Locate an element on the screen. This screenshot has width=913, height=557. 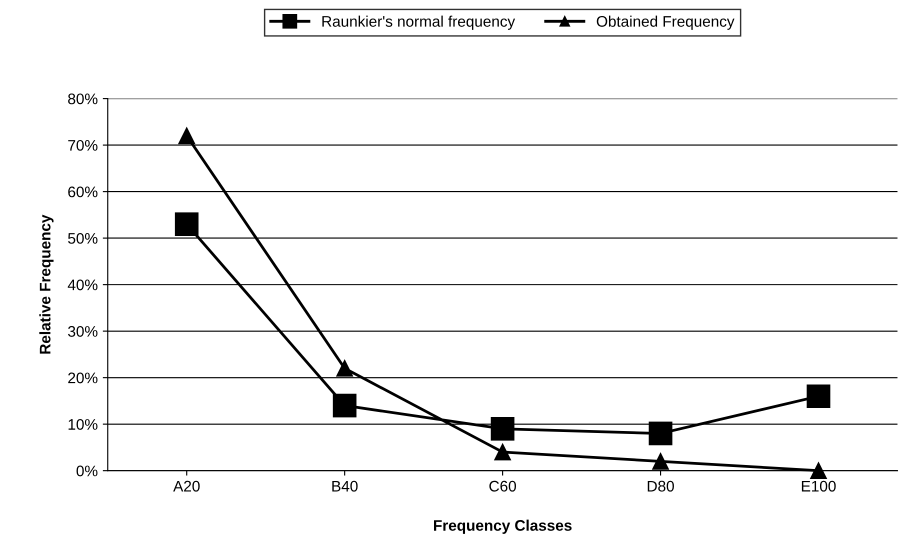
y-tick-label: 0% is located at coordinates (87, 471).